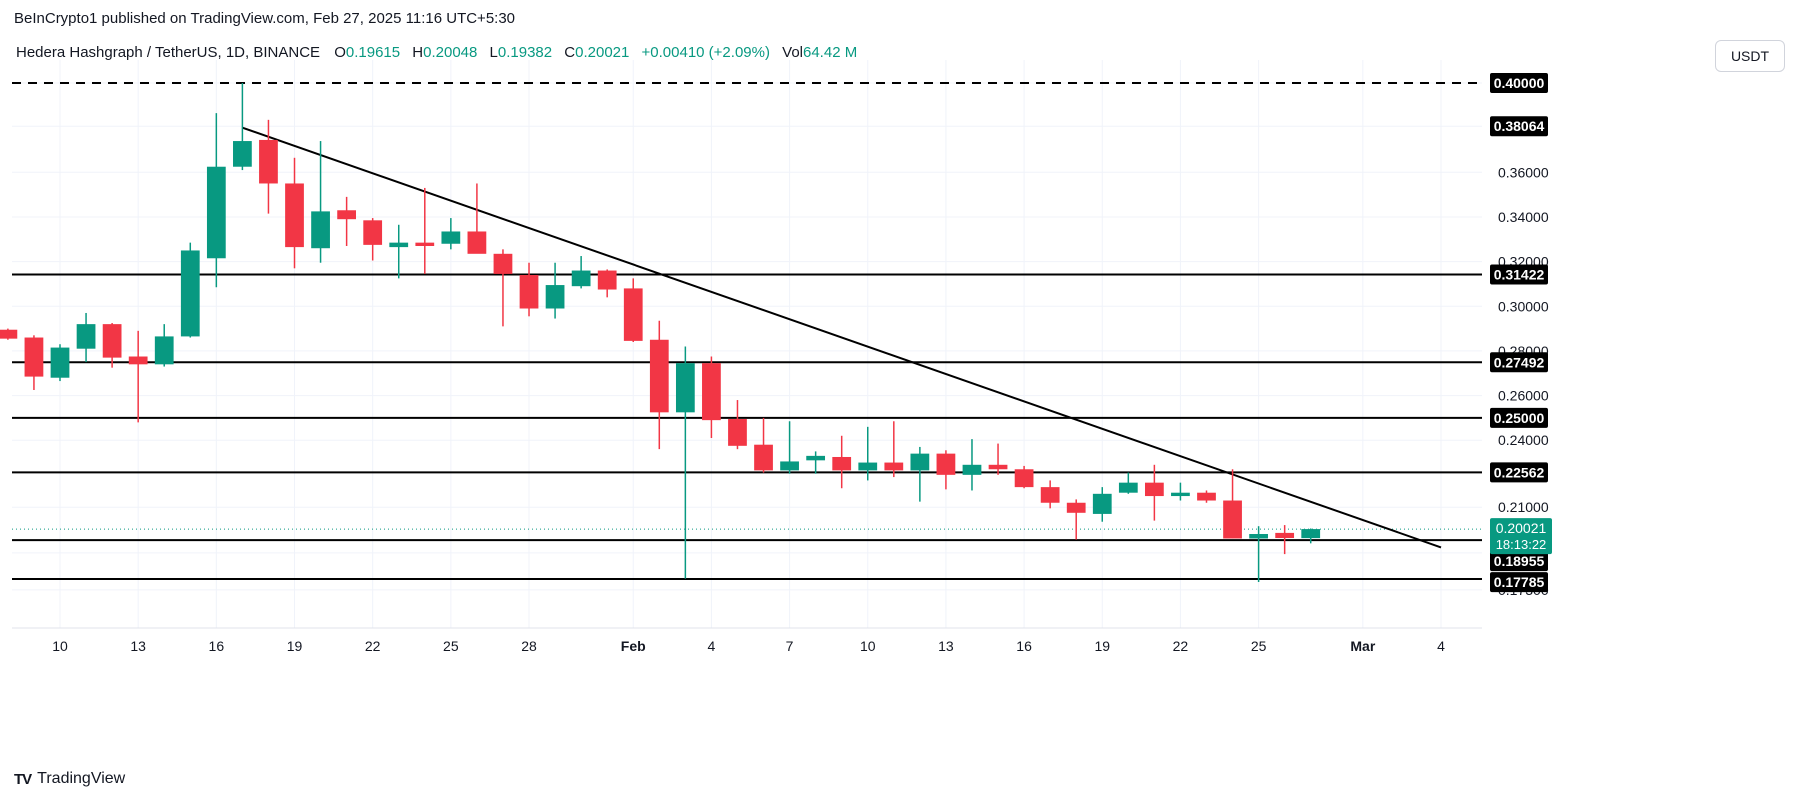 The width and height of the screenshot is (1804, 803). I want to click on current-price-badge-bg, so click(1521, 536).